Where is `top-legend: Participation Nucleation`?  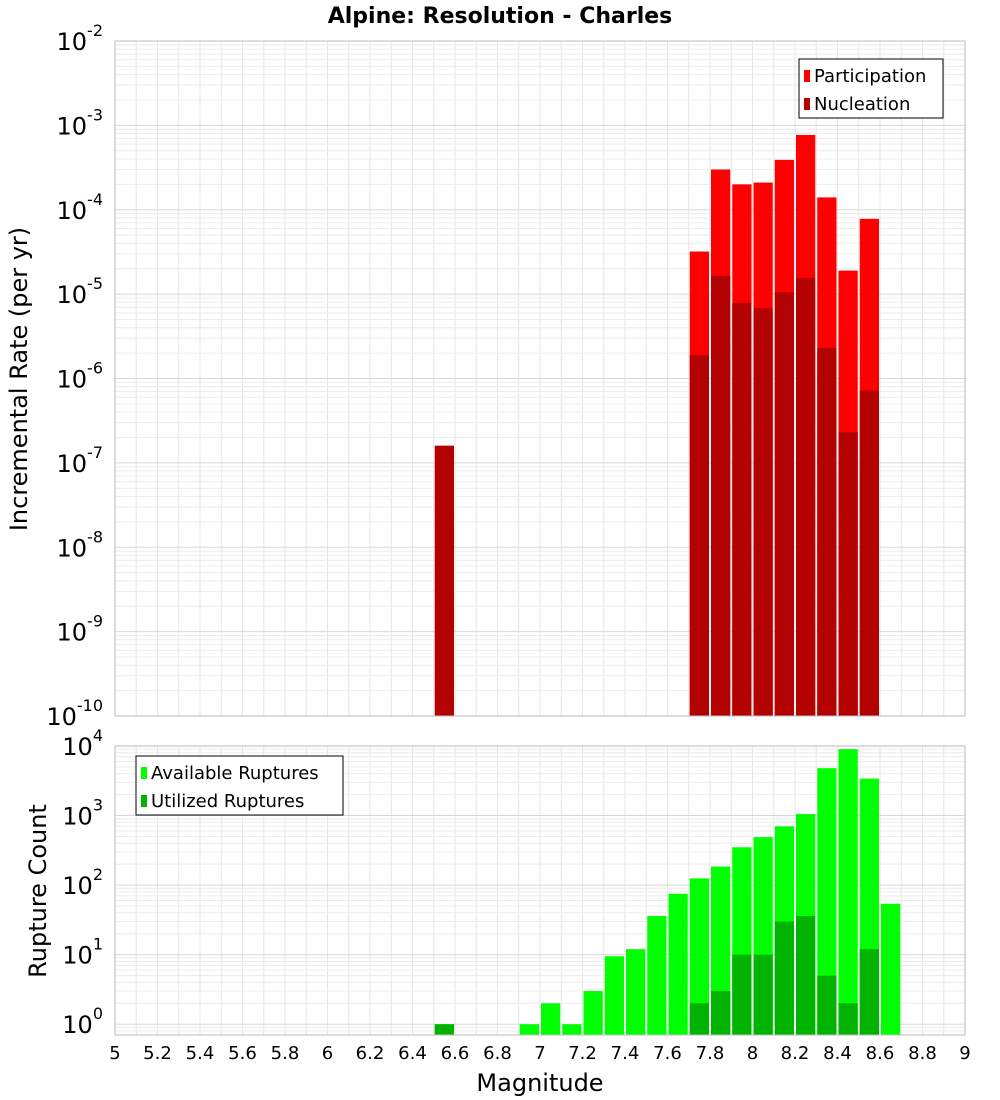
top-legend: Participation Nucleation is located at coordinates (871, 88).